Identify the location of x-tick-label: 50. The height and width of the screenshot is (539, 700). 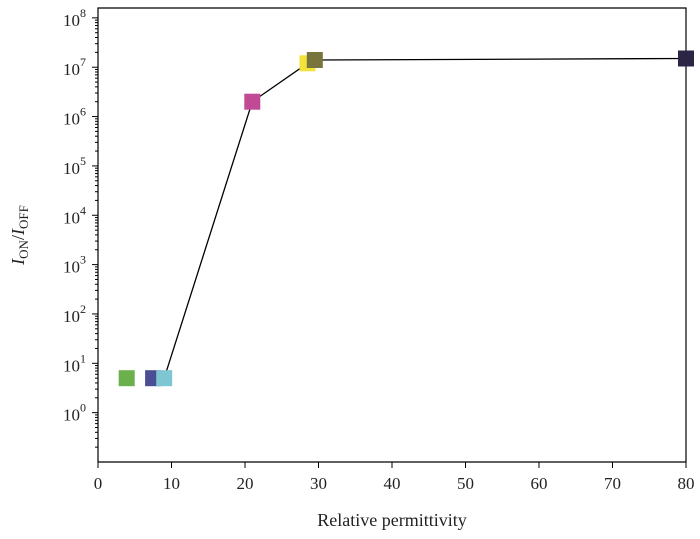
(465, 483).